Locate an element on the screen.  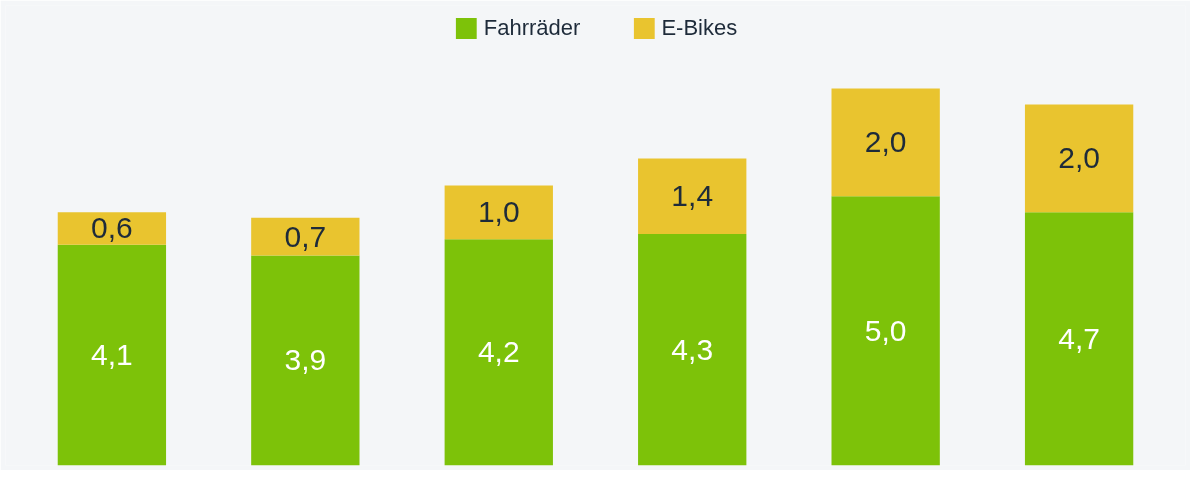
data-label: 4,2 is located at coordinates (498, 352).